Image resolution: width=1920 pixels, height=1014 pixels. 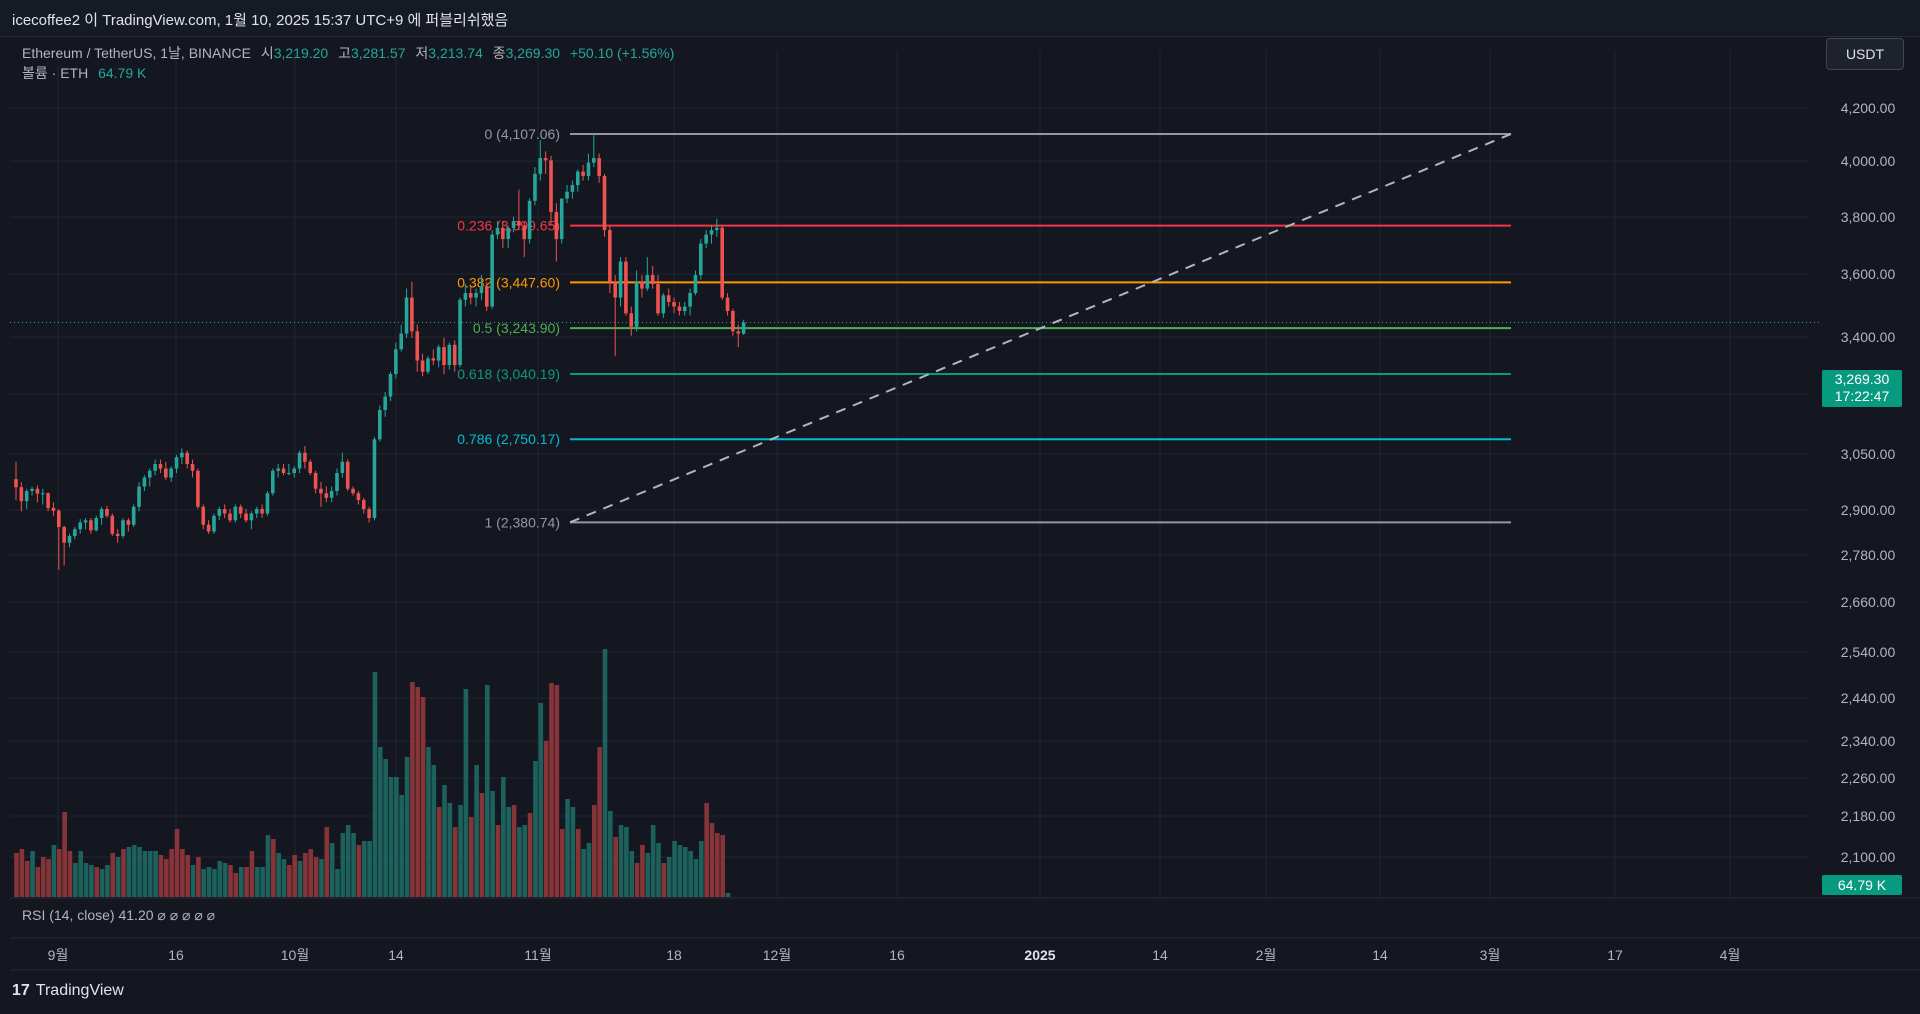 I want to click on x-tick-label: 18, so click(x=674, y=955).